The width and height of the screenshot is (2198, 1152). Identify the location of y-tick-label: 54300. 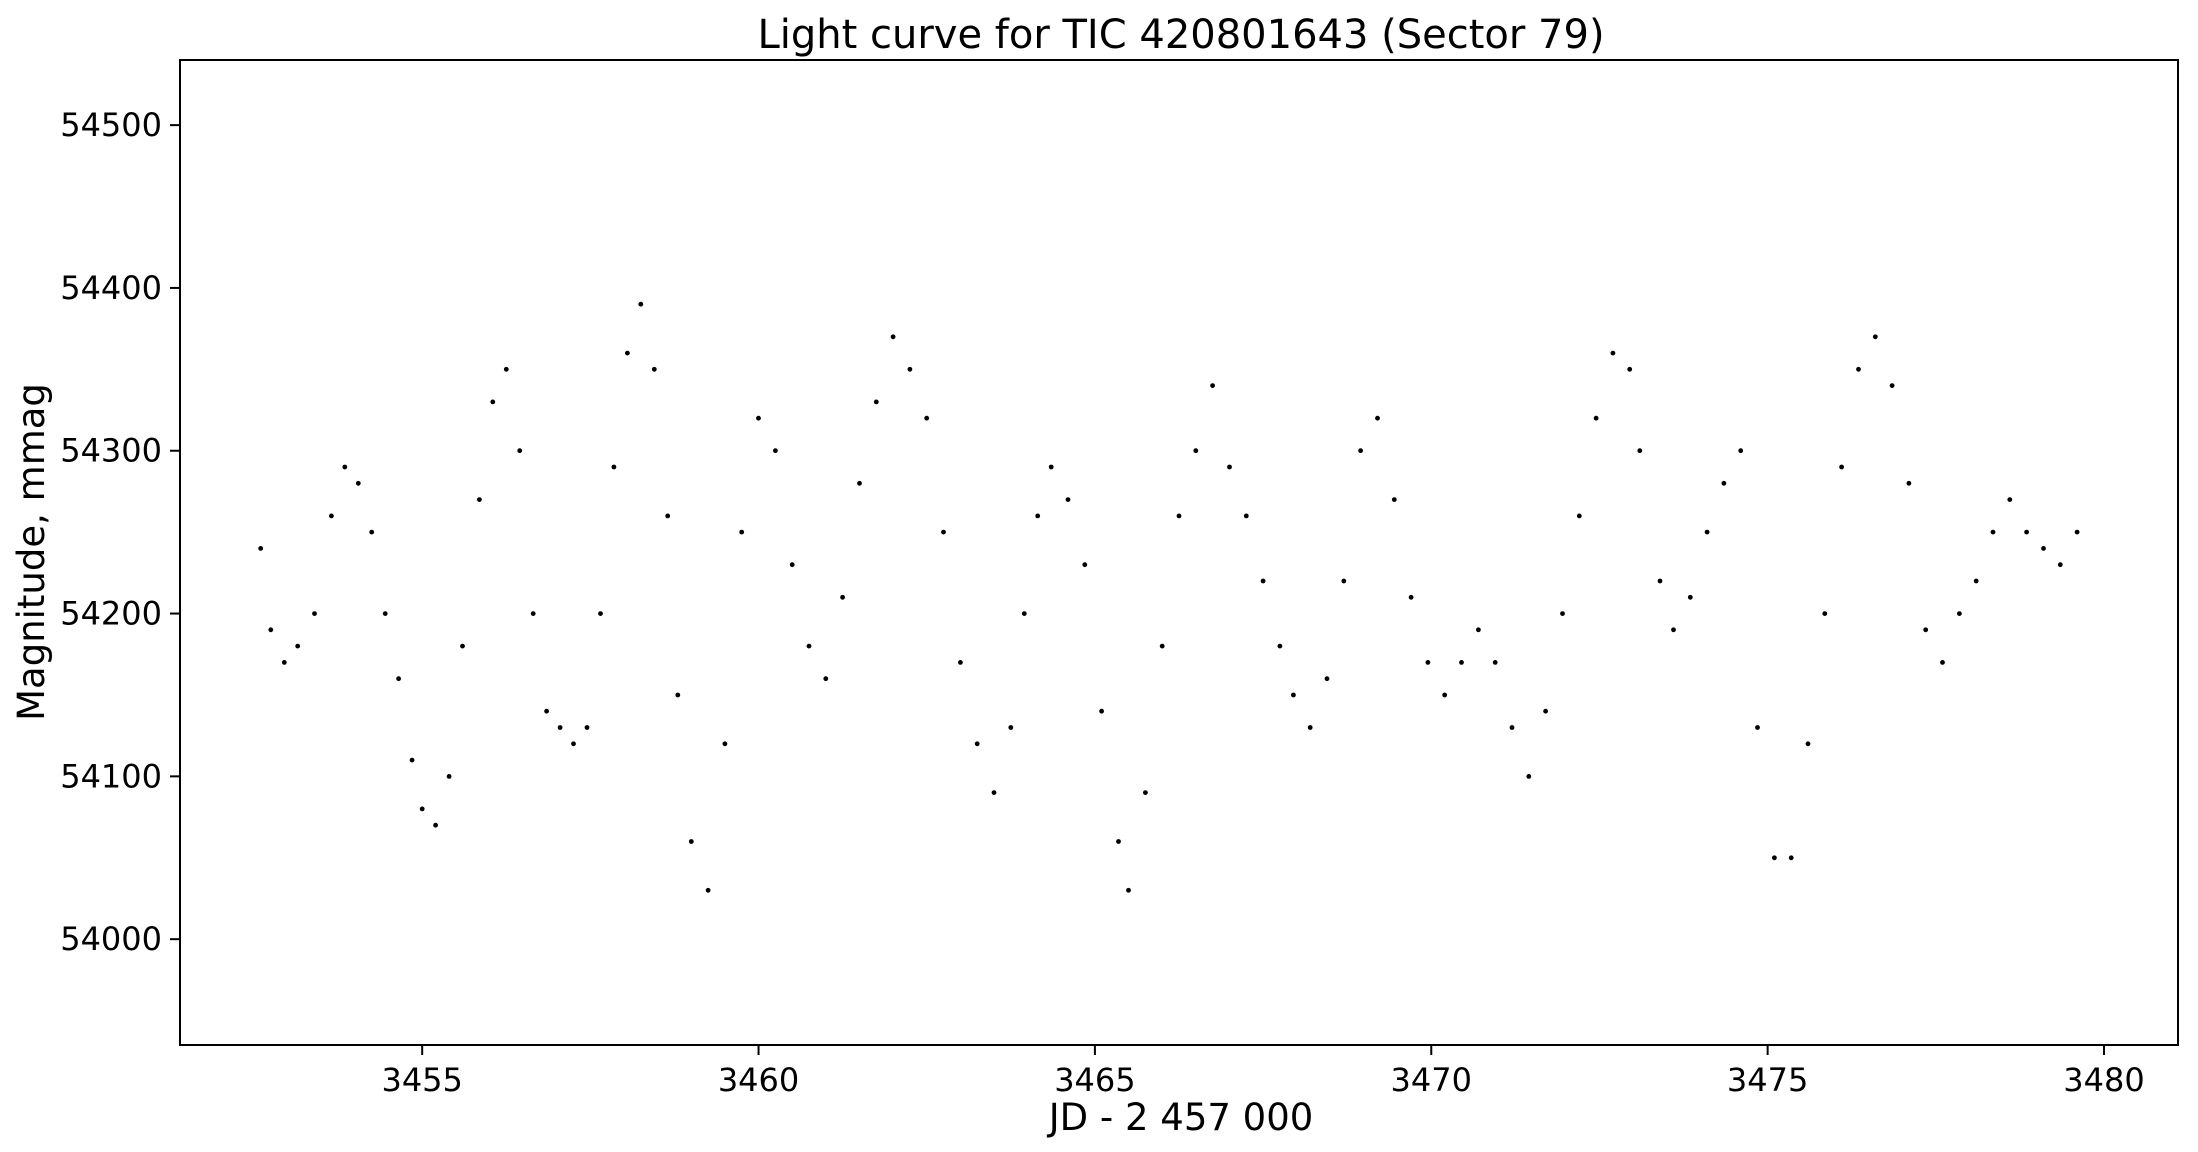
(111, 451).